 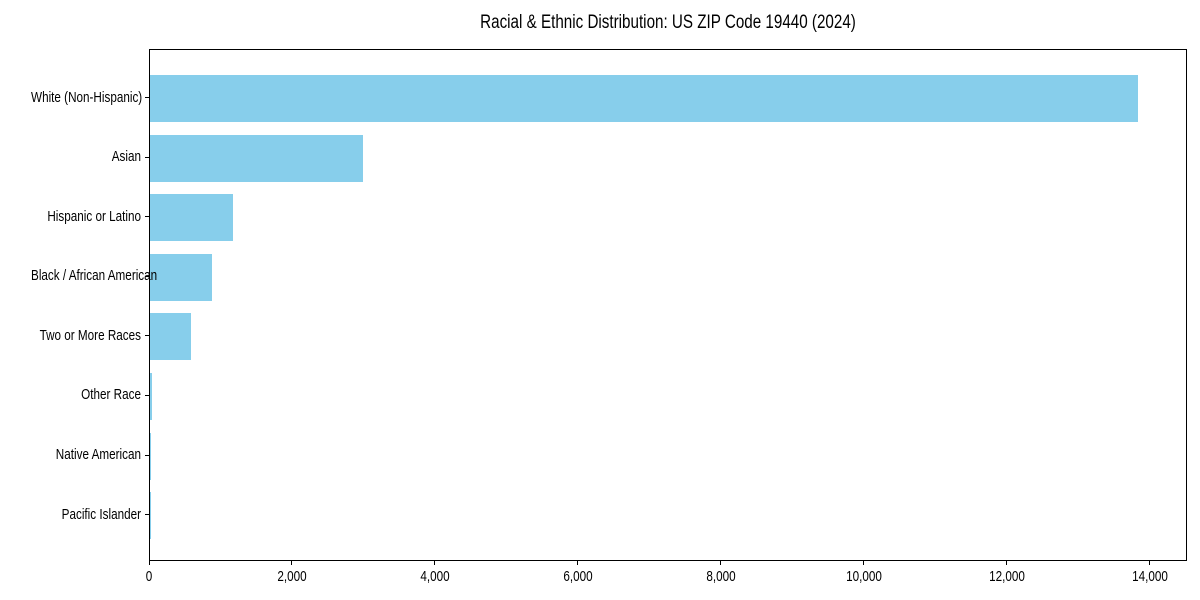 What do you see at coordinates (87, 97) in the screenshot?
I see `y-label-white-non-hispanic: White (Non-Hispanic)` at bounding box center [87, 97].